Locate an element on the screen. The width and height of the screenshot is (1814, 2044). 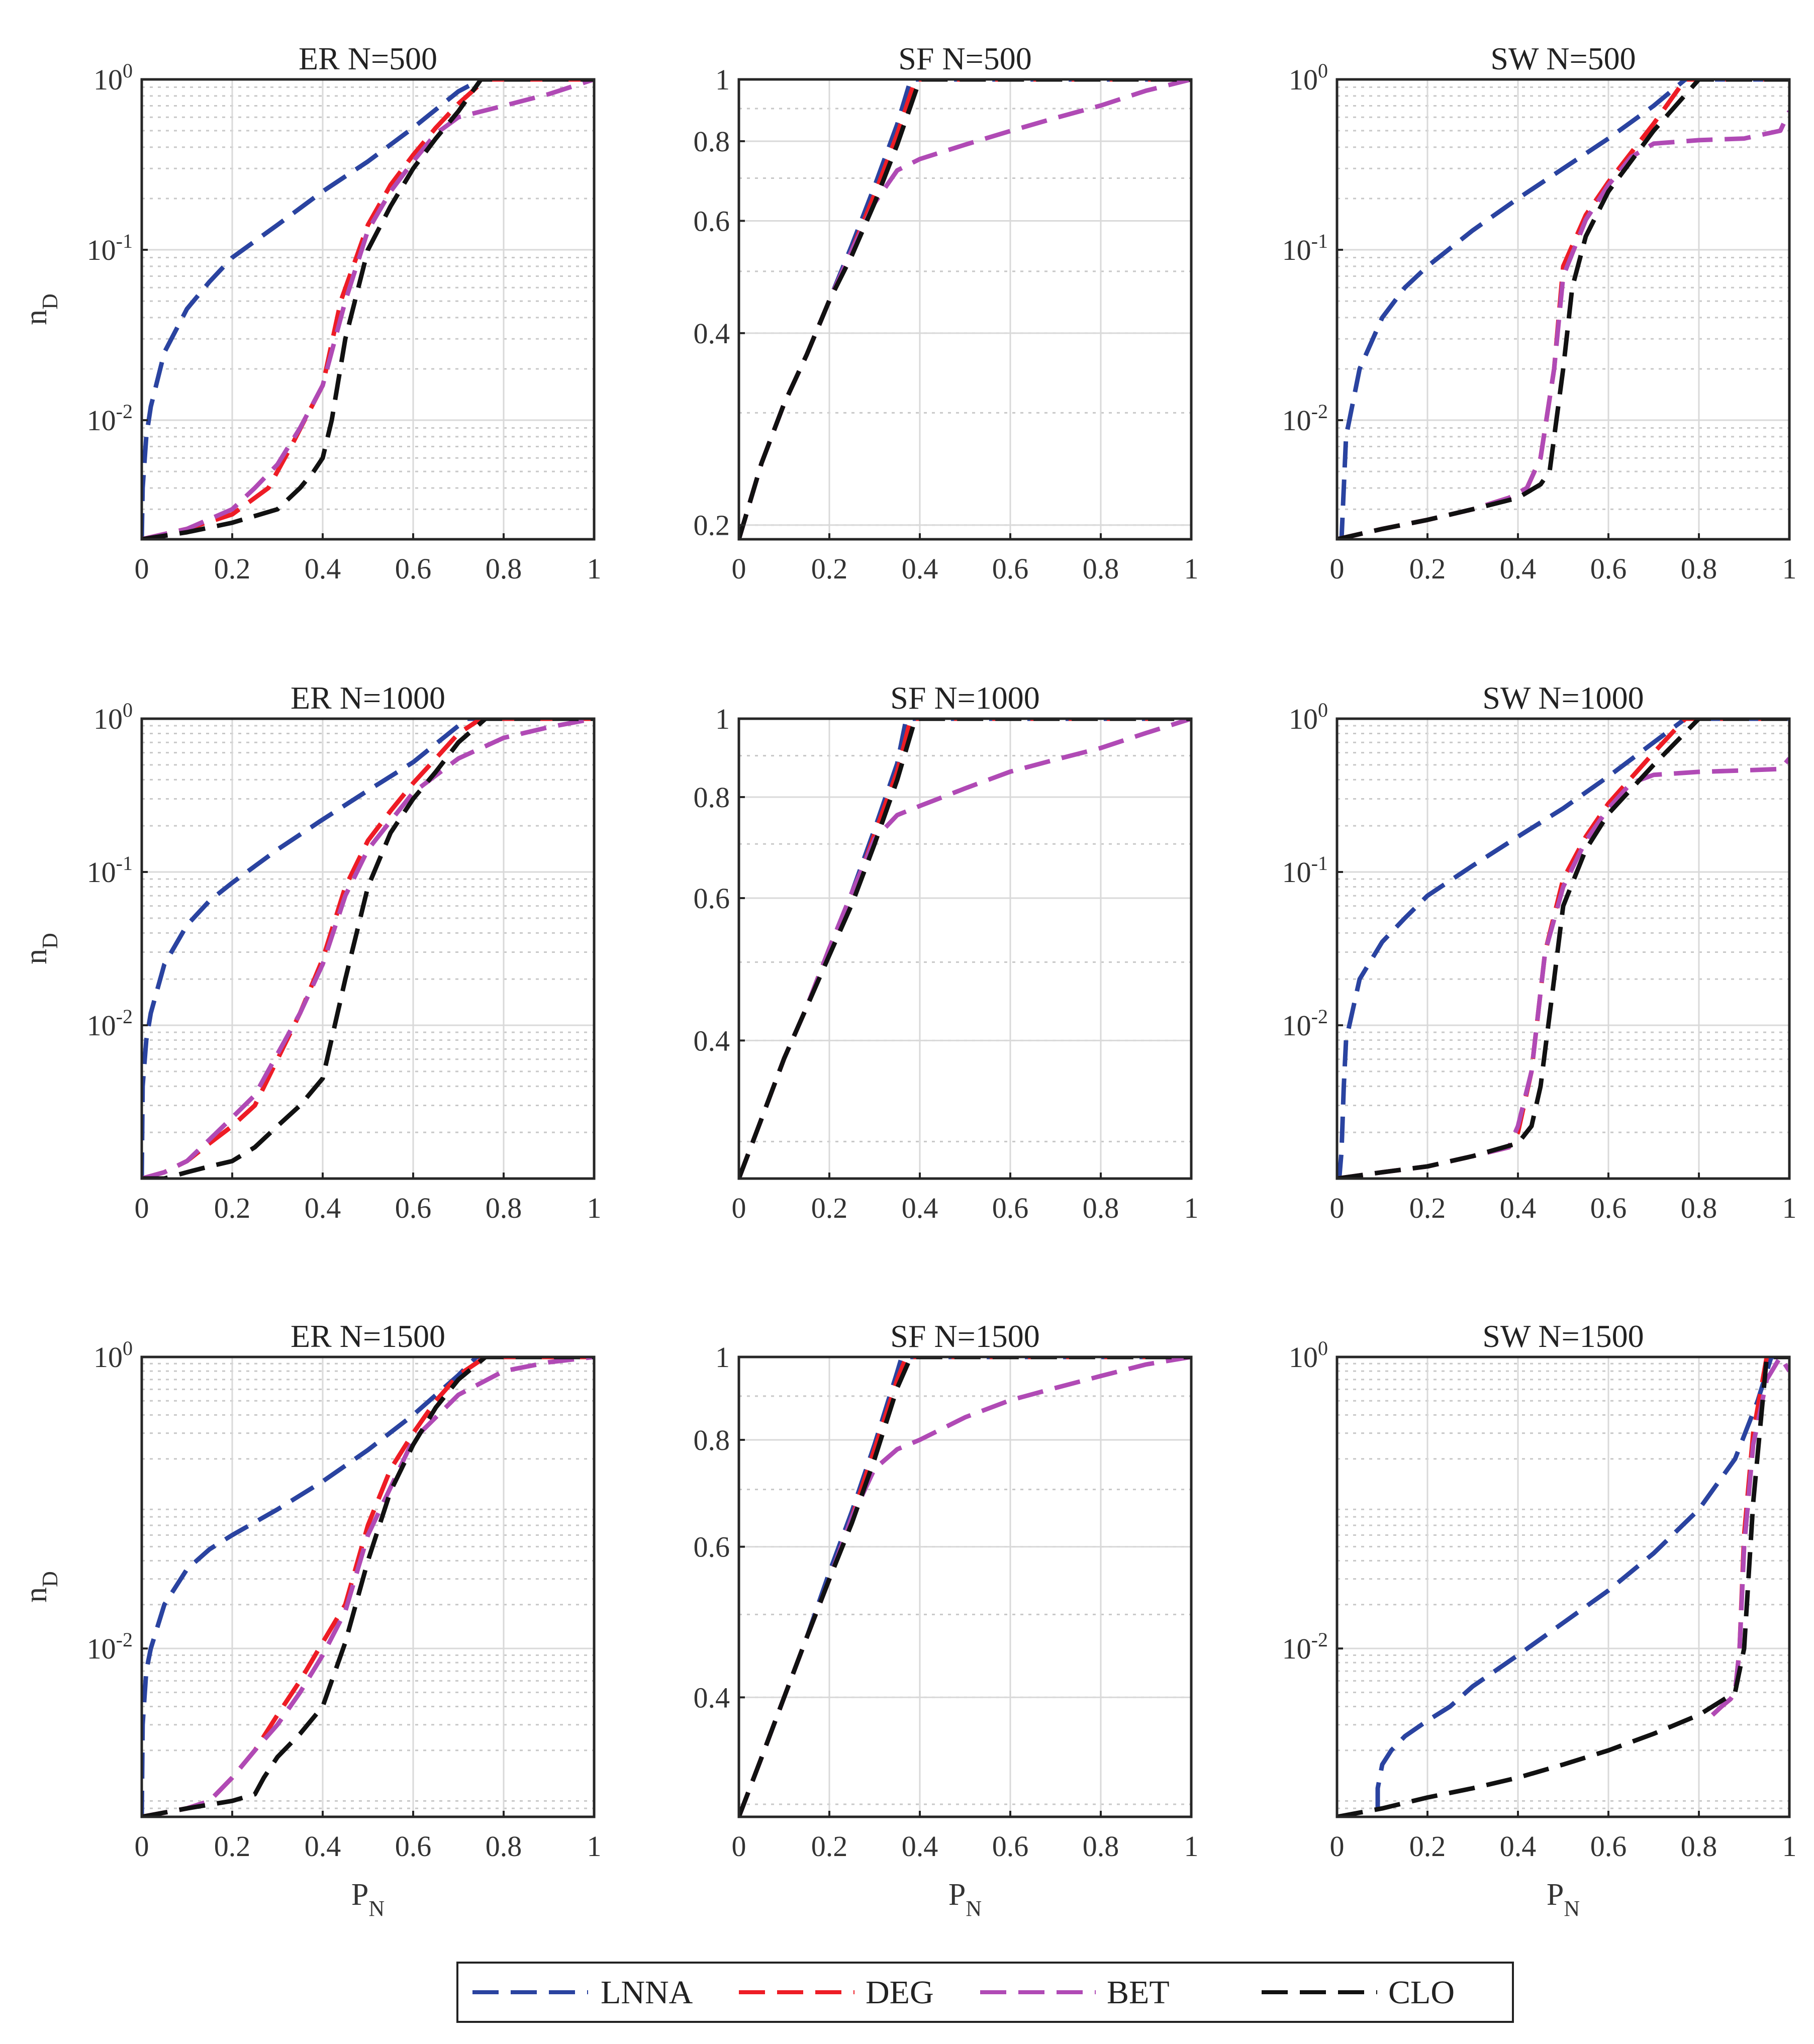
chart-sw-n-1500: 0 0.2 0.4 0.6 0.8 1 10-2 100 SW N=1500 PN is located at coordinates (1539, 1620).